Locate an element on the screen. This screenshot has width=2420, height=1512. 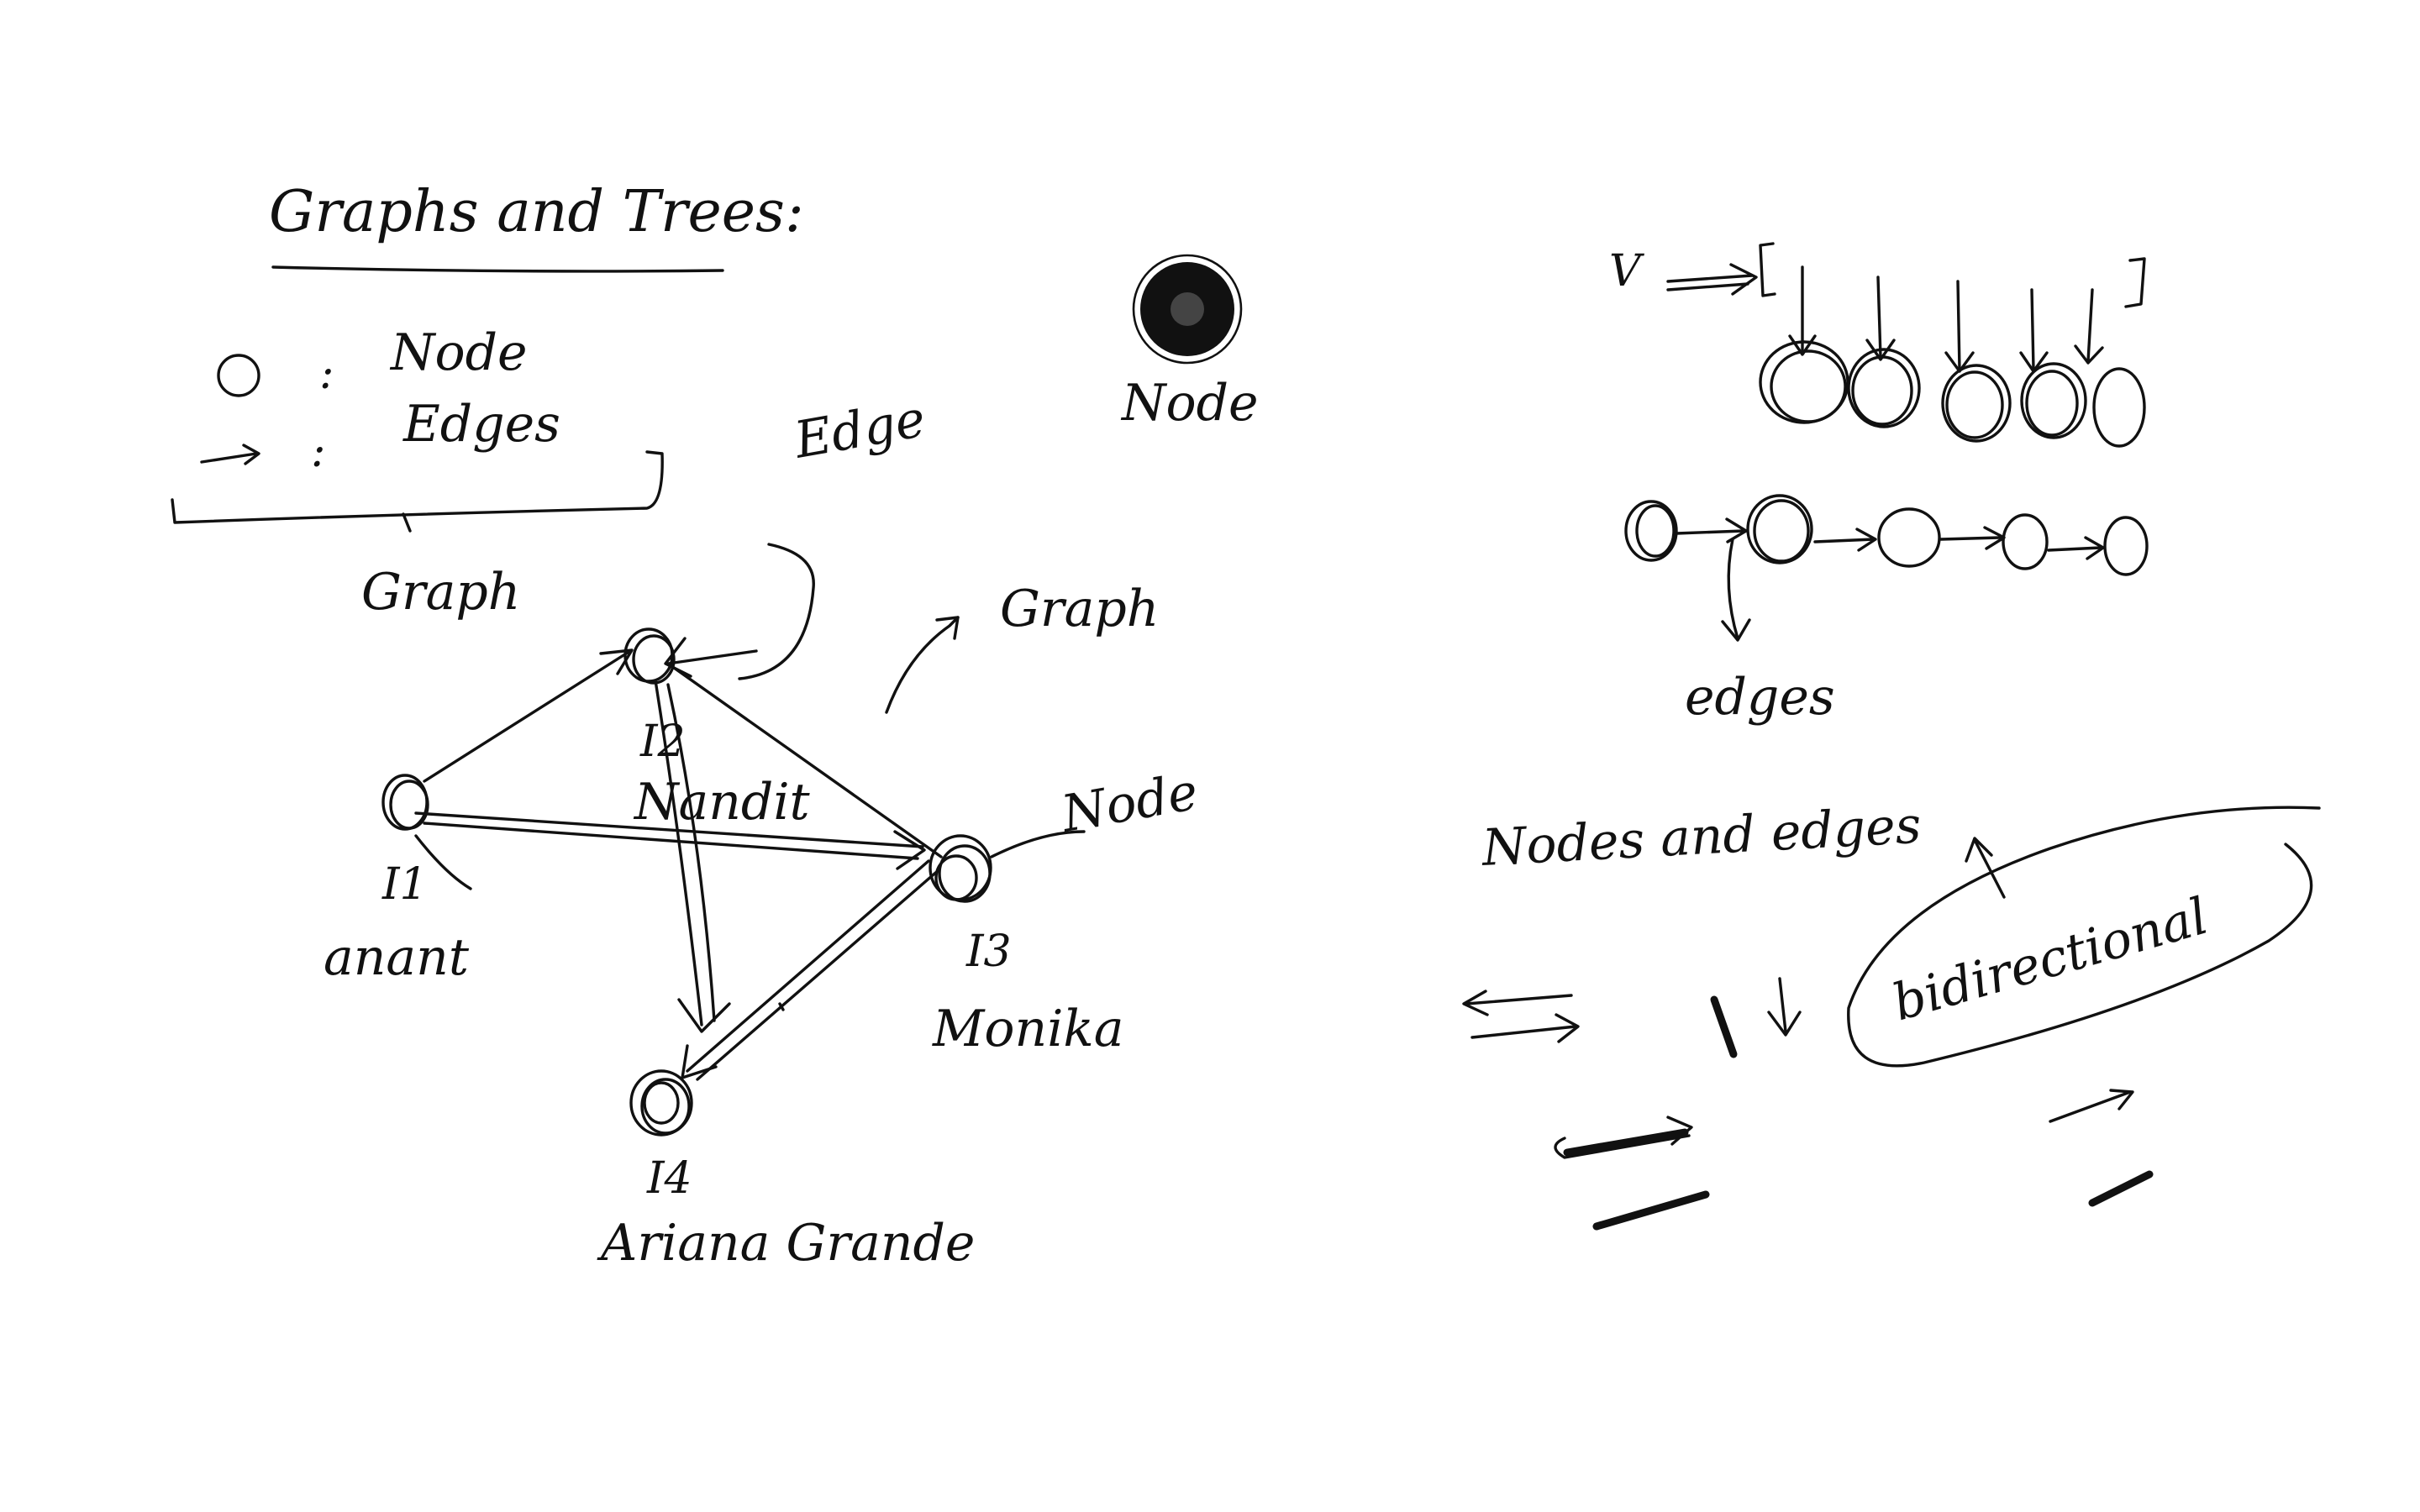
heading-text: Graphs and Trees: is located at coordinates (537, 212).